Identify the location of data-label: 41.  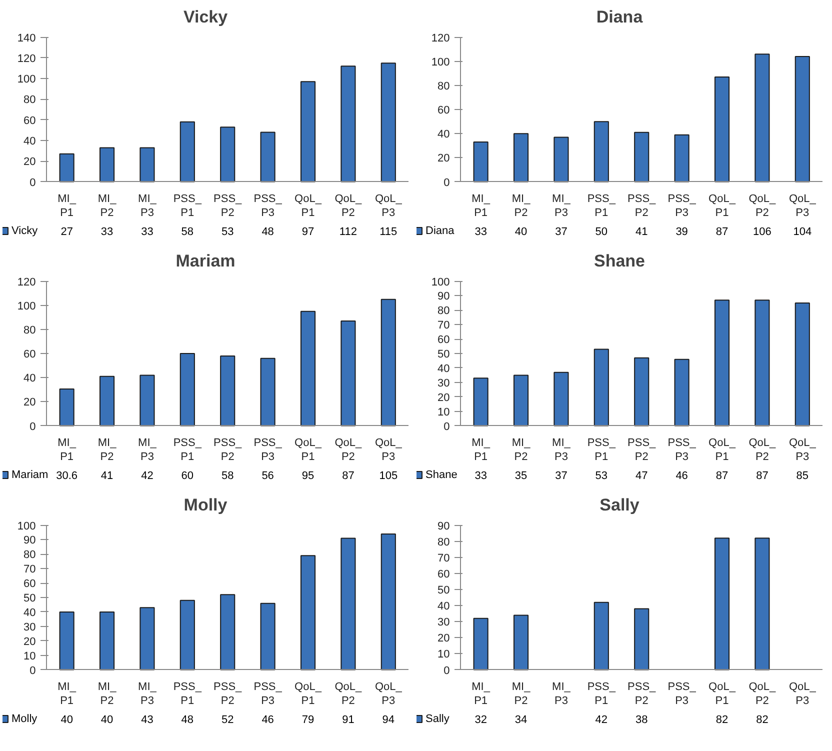
(107, 476).